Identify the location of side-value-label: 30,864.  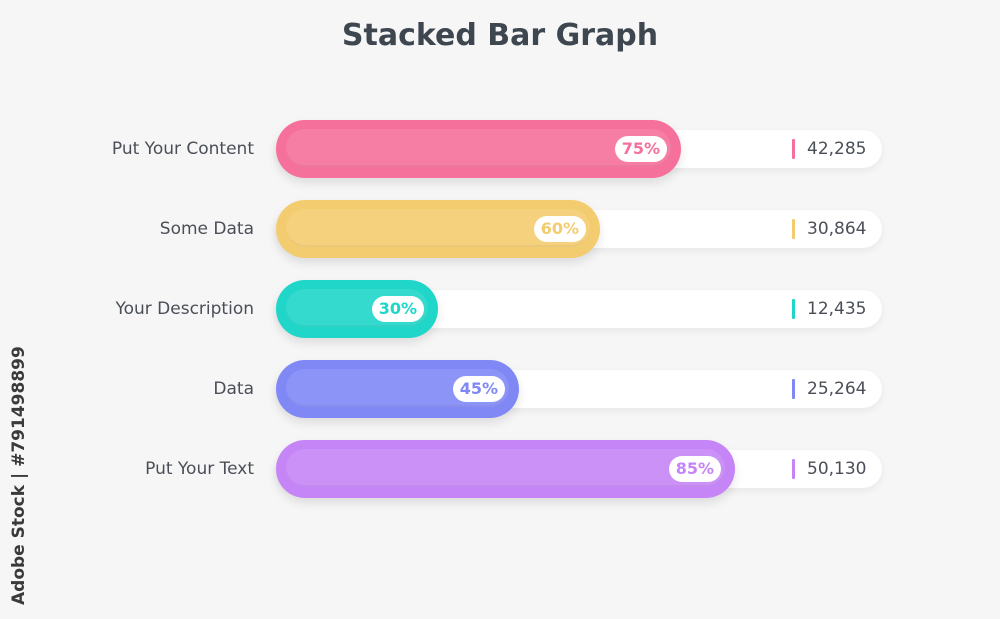
(837, 229).